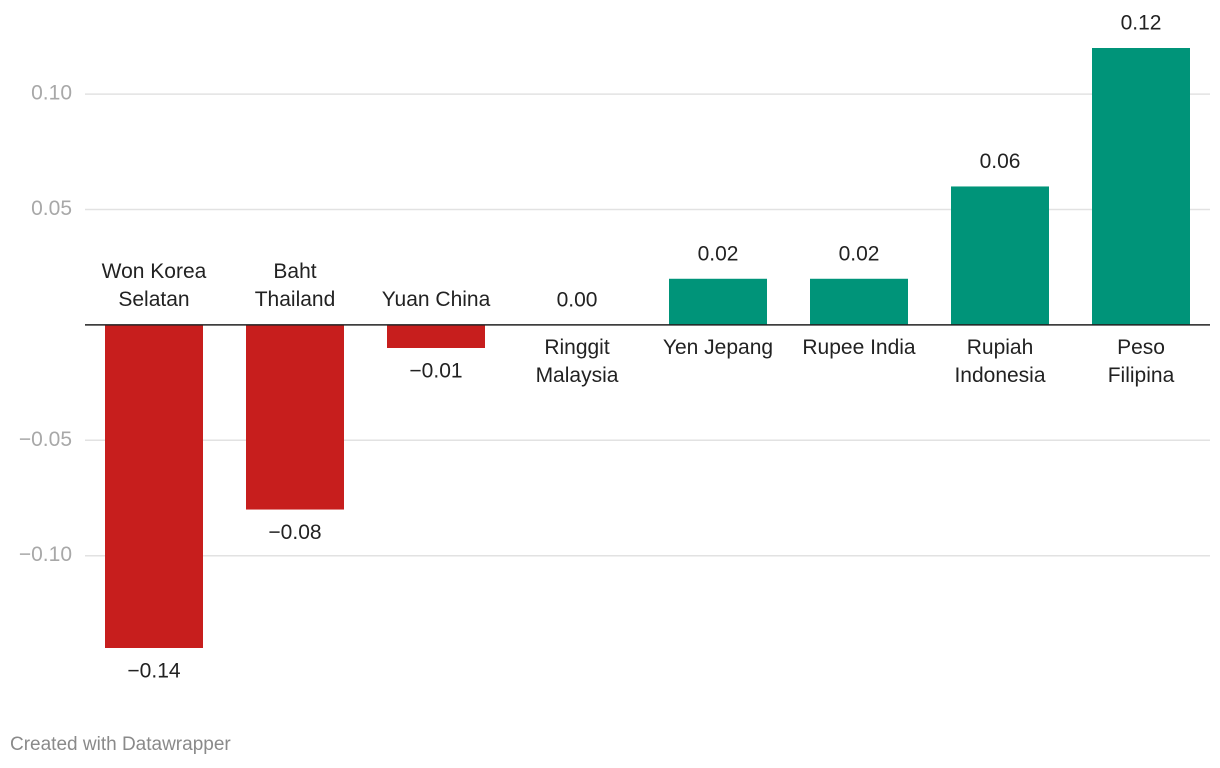 Image resolution: width=1220 pixels, height=768 pixels. What do you see at coordinates (999, 374) in the screenshot?
I see `x-tick-label-line: Indonesia` at bounding box center [999, 374].